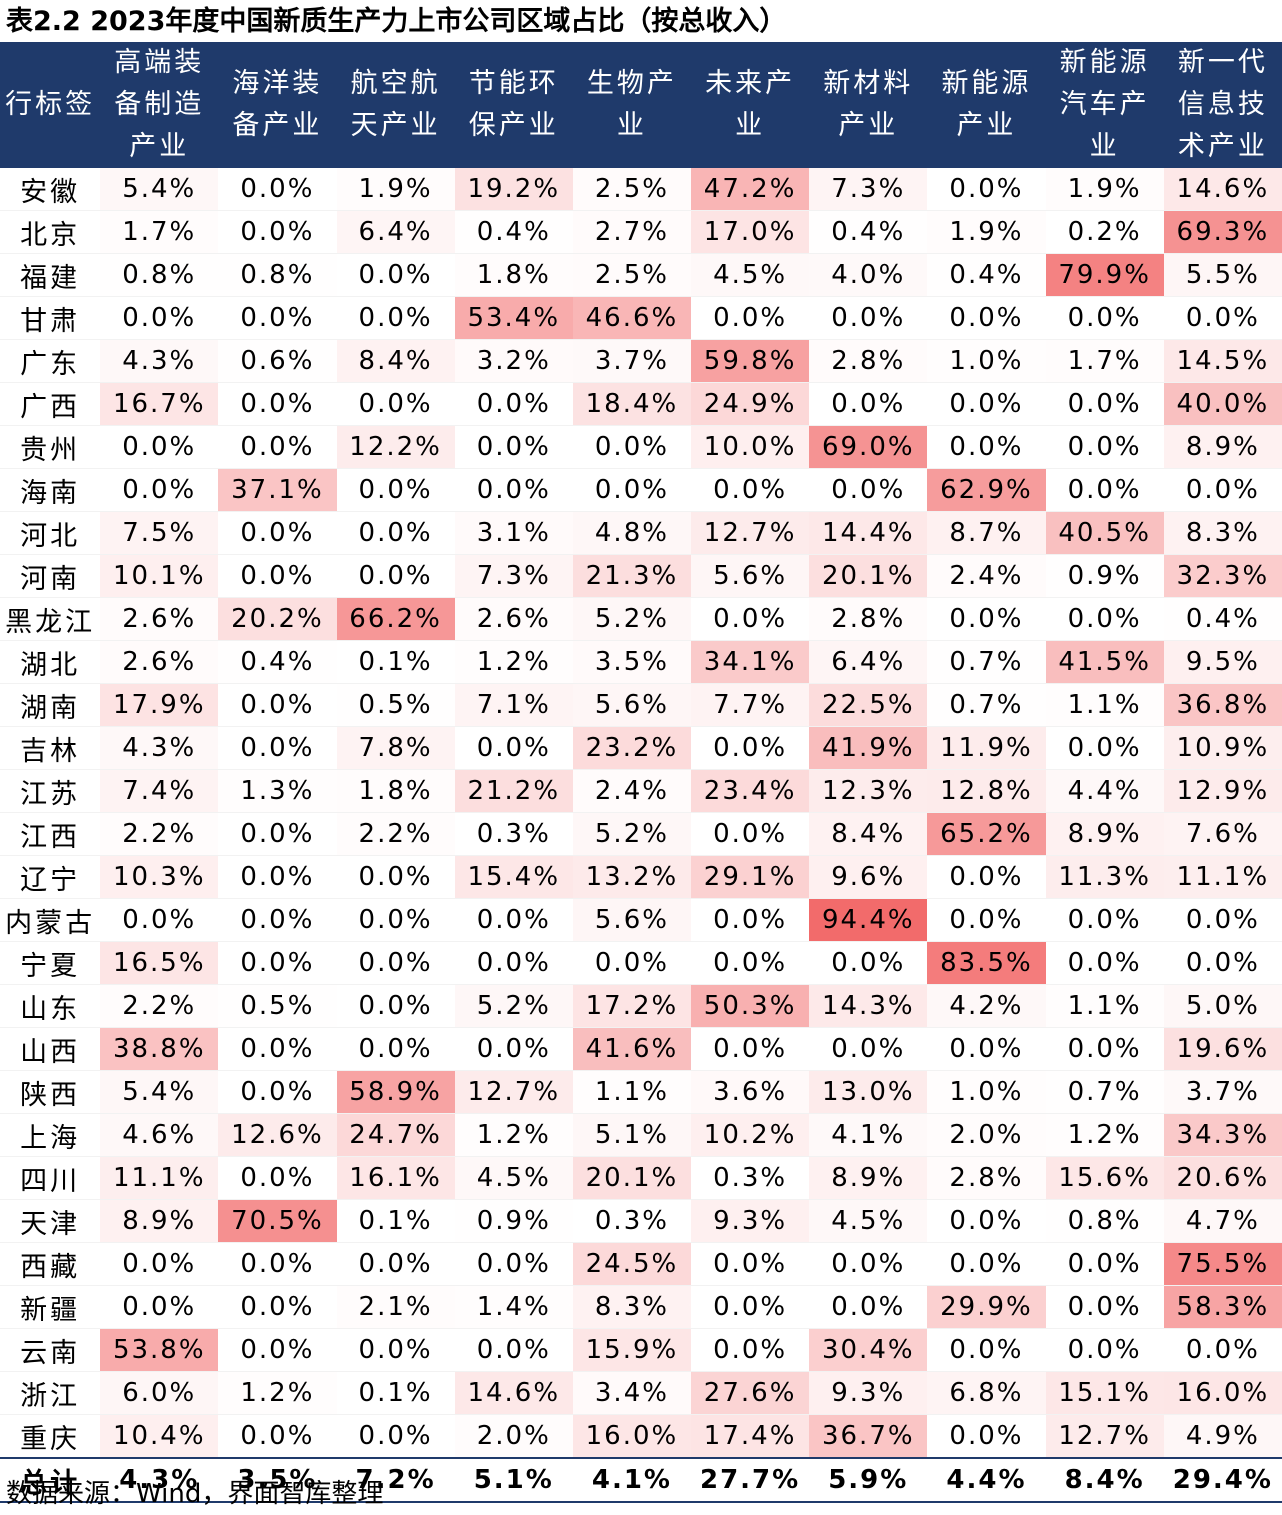 The width and height of the screenshot is (1282, 1515). What do you see at coordinates (986, 232) in the screenshot?
I see `heat-cell: 1.9%` at bounding box center [986, 232].